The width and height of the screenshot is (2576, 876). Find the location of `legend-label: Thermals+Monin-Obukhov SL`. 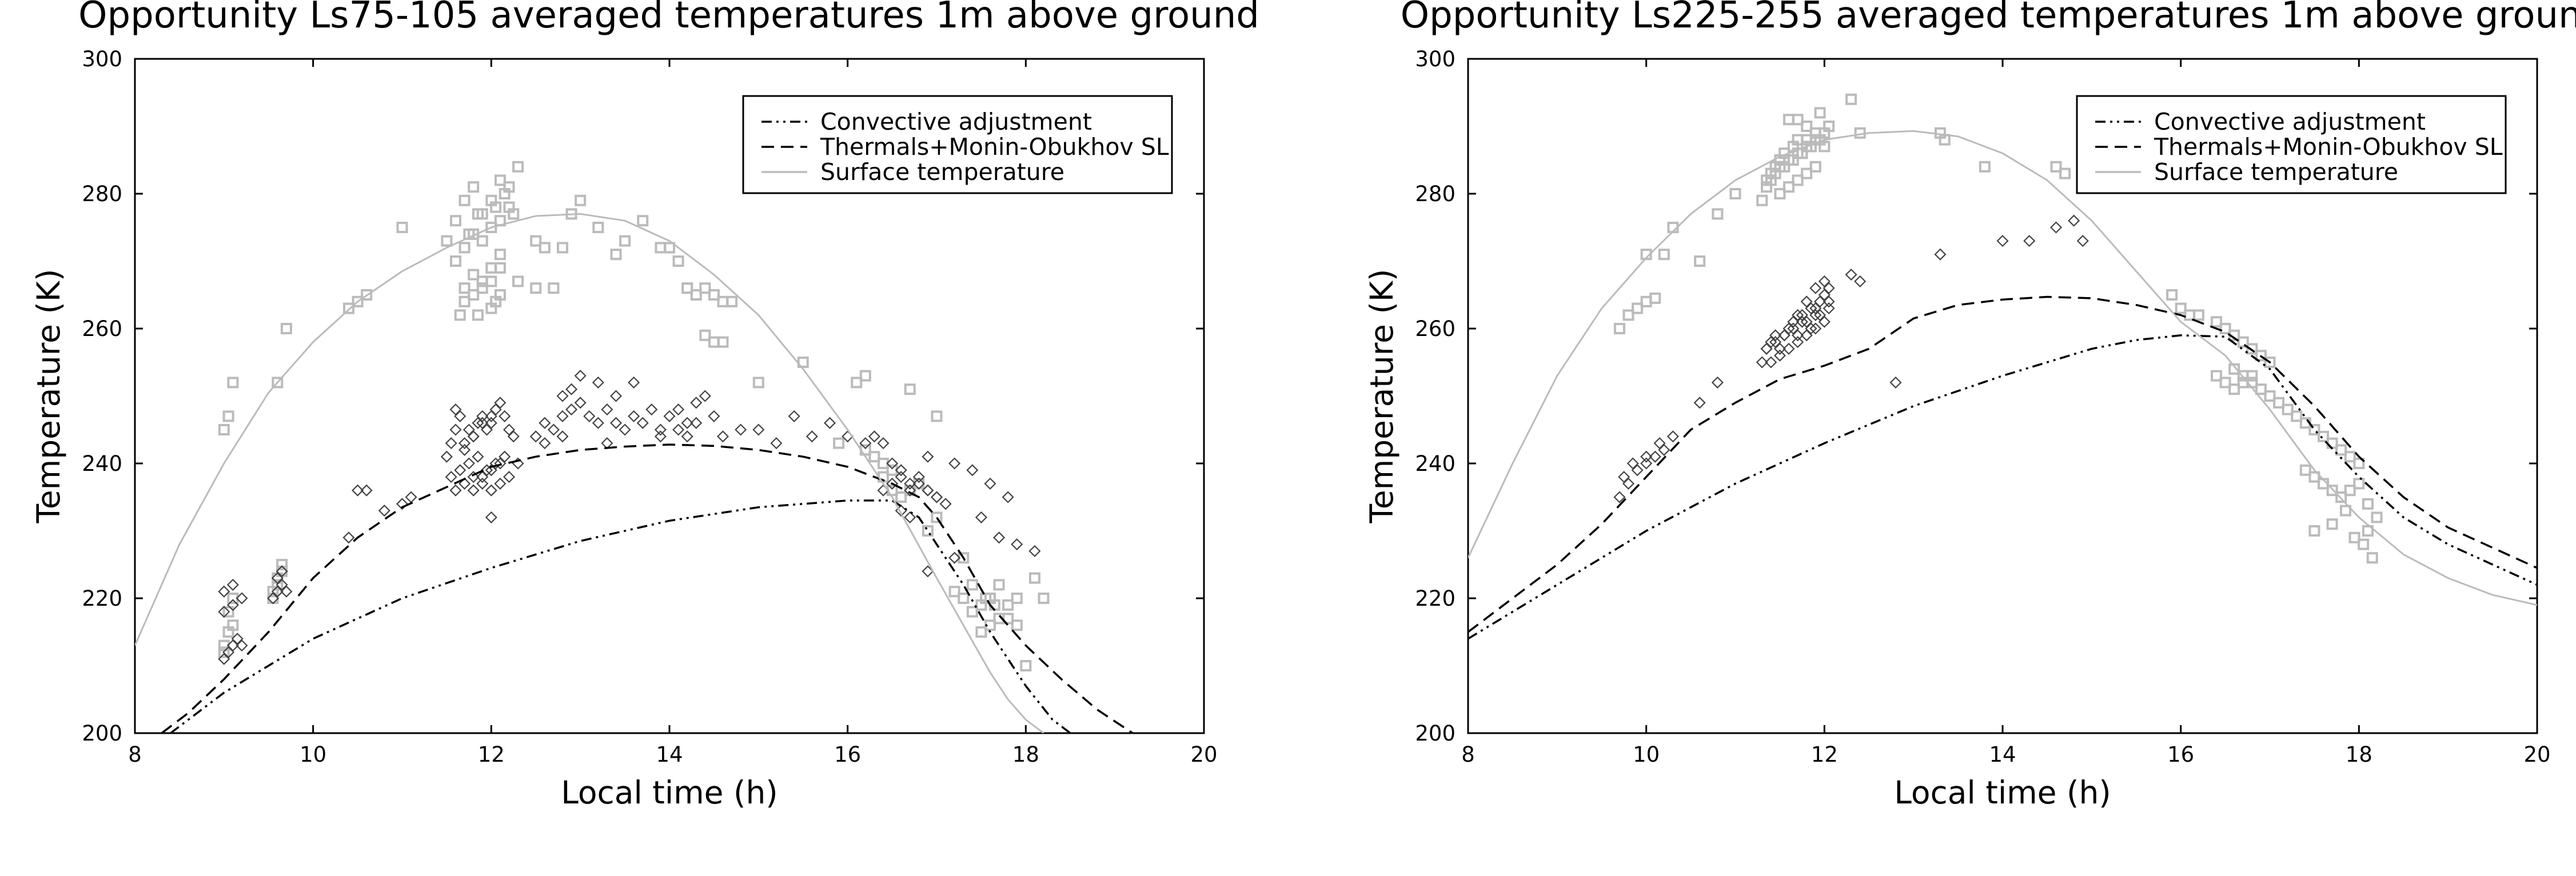

legend-label: Thermals+Monin-Obukhov SL is located at coordinates (2328, 147).